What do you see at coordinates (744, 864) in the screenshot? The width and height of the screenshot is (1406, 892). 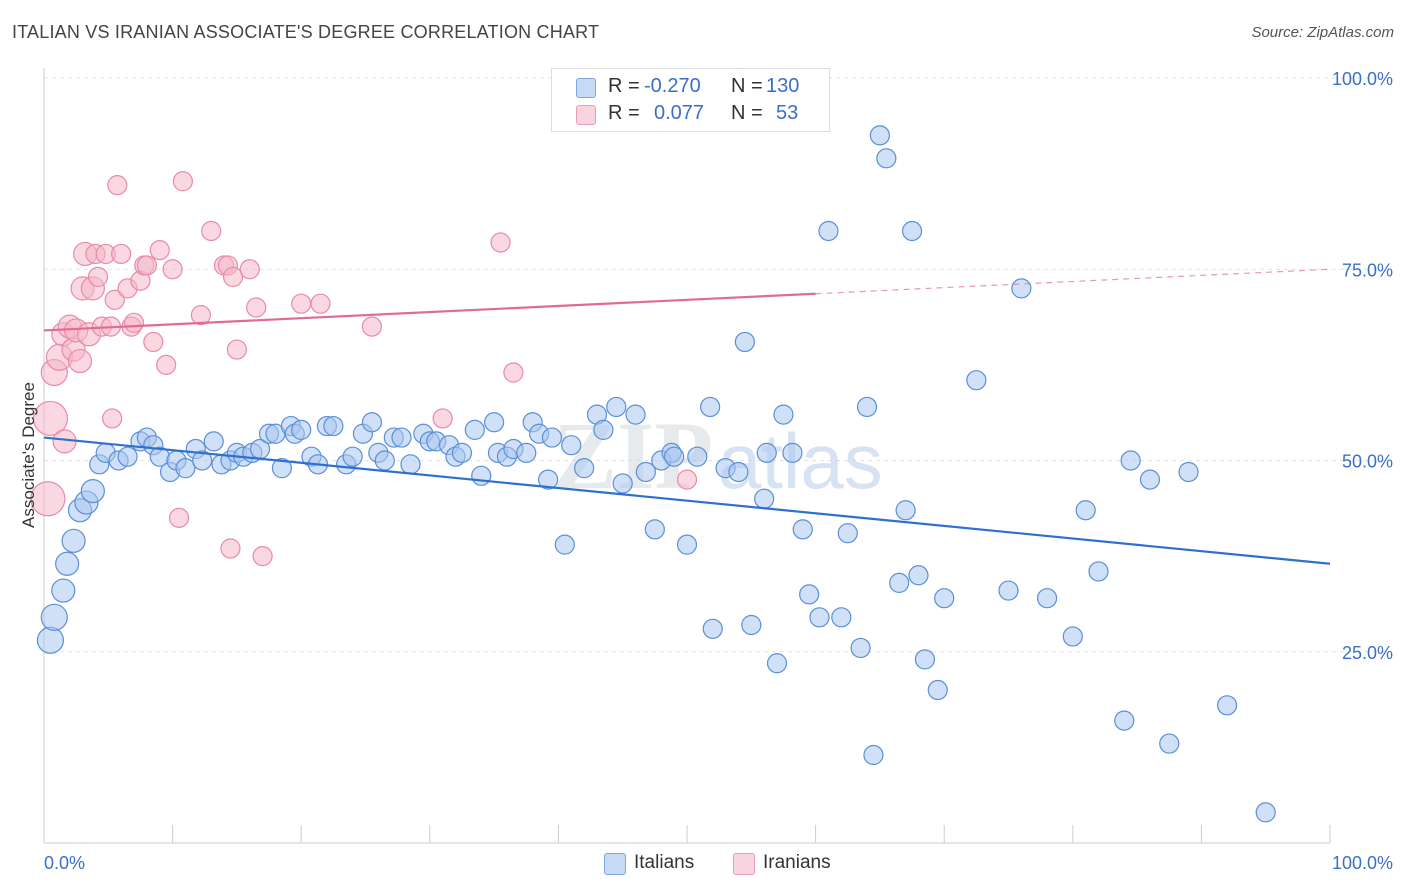 I see `bottom-swatch-iranians` at bounding box center [744, 864].